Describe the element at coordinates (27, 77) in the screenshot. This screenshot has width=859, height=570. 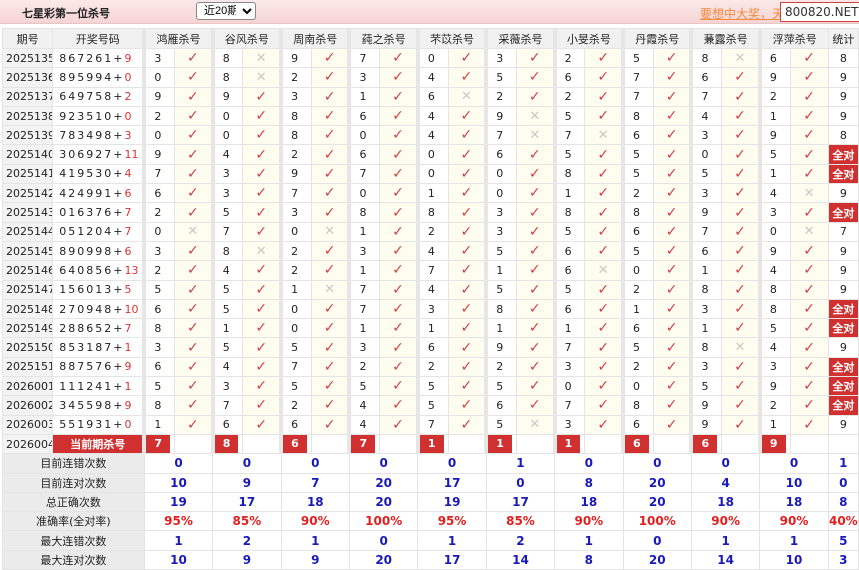
I see `issue-cell: 2025136` at that location.